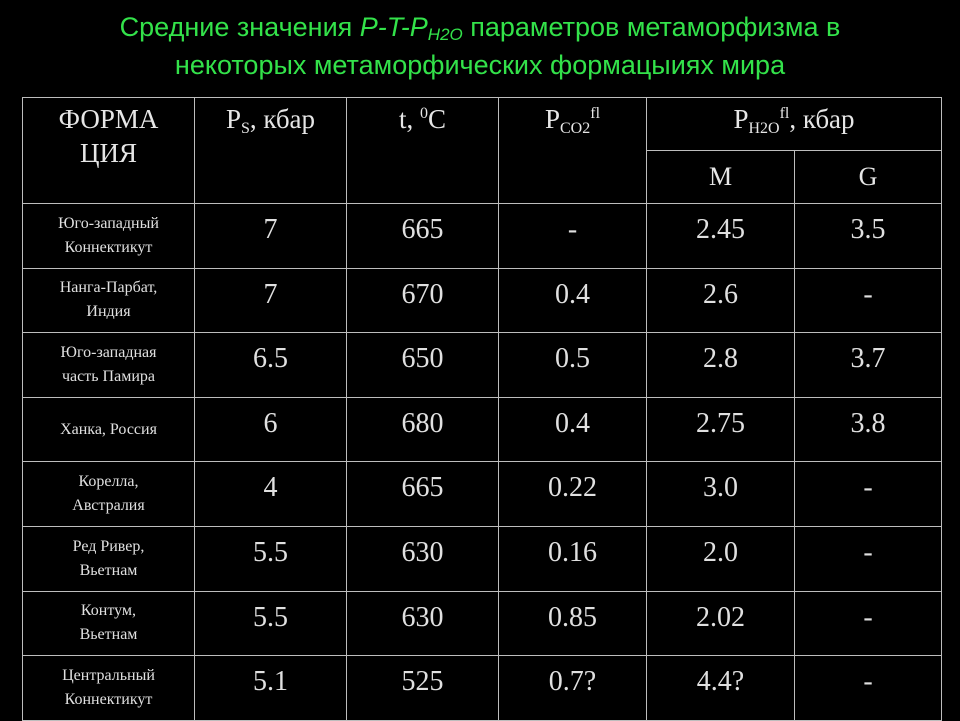 The image size is (960, 721). I want to click on formation-name: Юго-западный Коннектикут, so click(108, 236).